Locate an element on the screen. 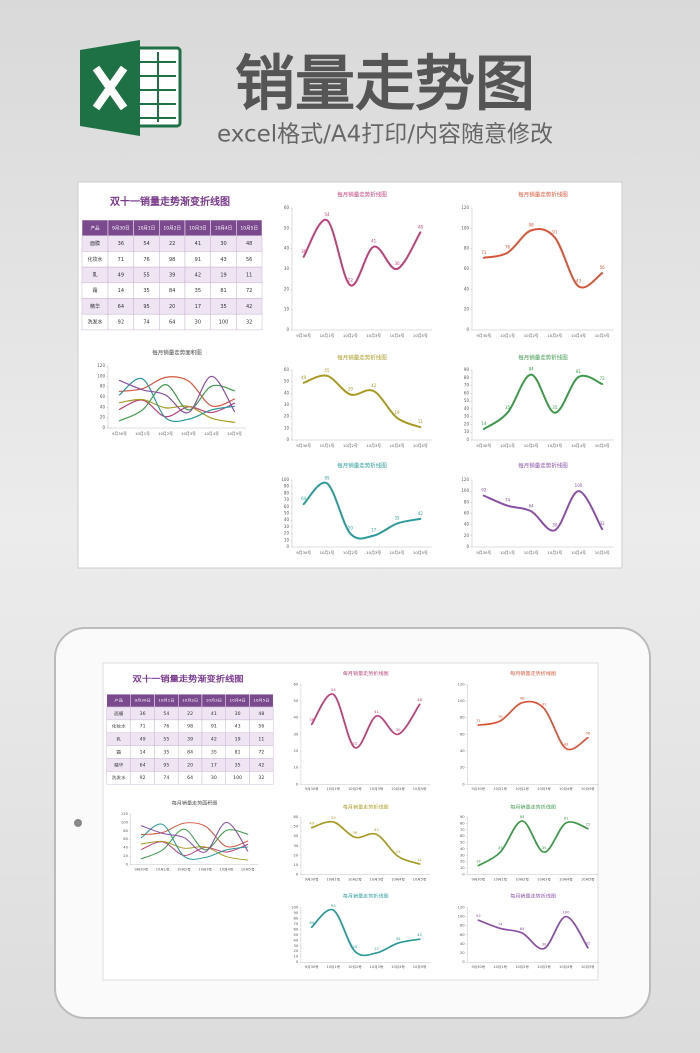 Image resolution: width=700 pixels, height=1053 pixels. table-header-text: 10月5日 is located at coordinates (261, 700).